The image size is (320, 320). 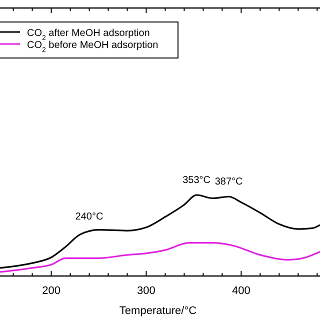 I want to click on x-tick-label: 200, so click(x=51, y=291).